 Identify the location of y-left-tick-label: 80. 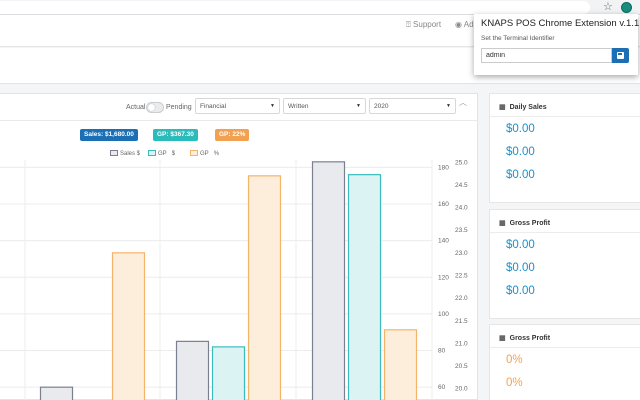
(442, 351).